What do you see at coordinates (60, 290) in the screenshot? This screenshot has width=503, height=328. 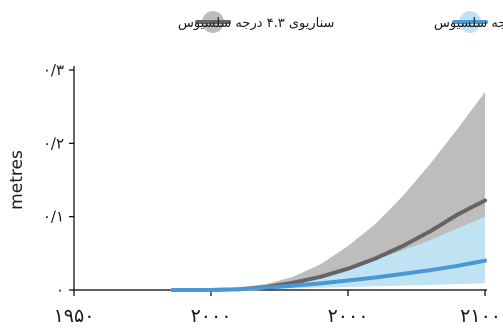 I see `y-tick-label-0: ۰` at bounding box center [60, 290].